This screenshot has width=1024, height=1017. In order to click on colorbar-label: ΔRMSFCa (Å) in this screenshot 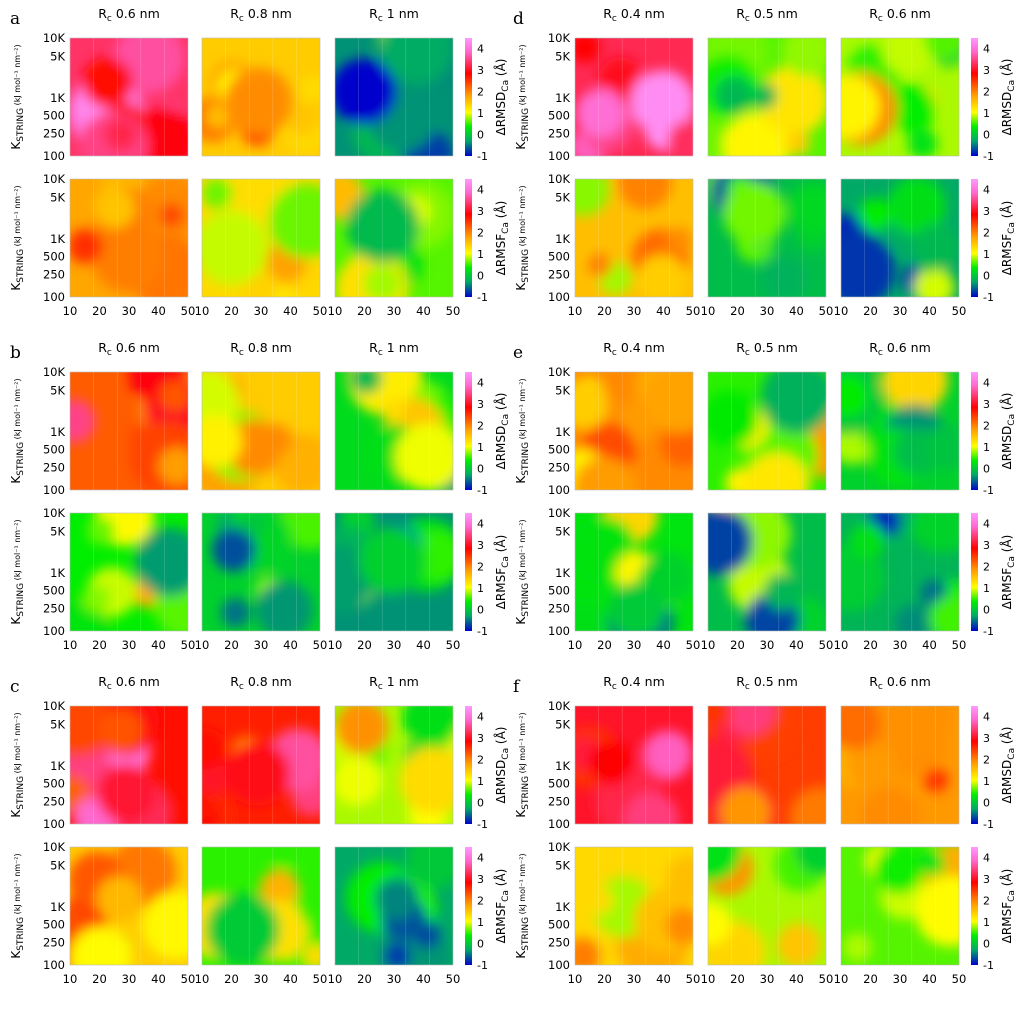, I will do `click(1008, 238)`.